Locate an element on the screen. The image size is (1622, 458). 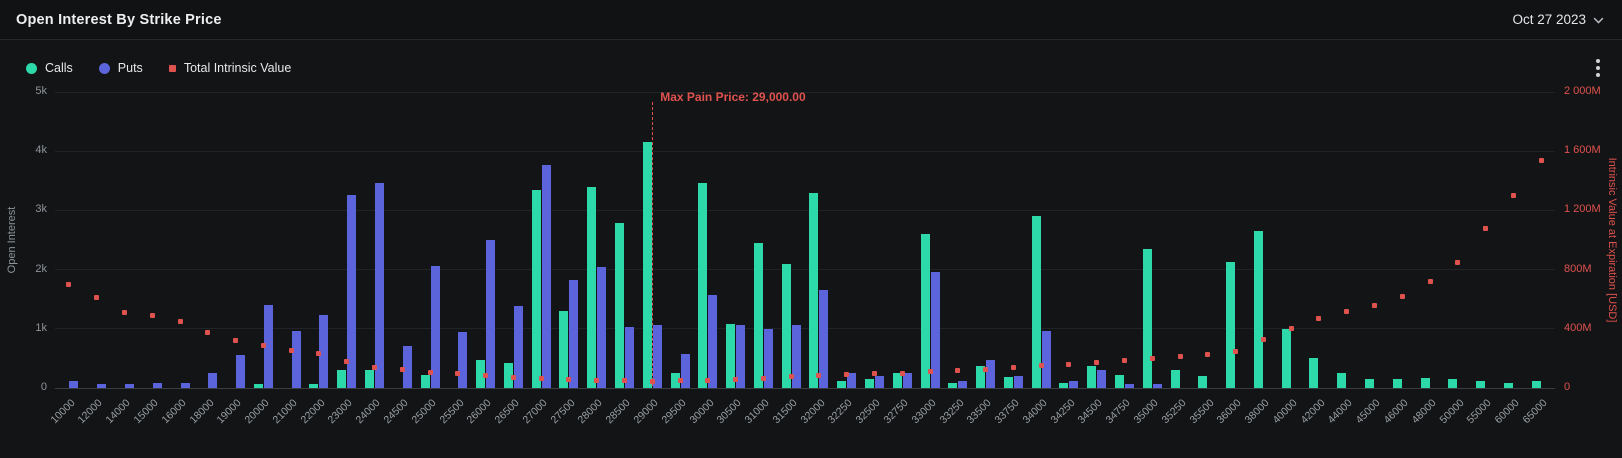
kebab-menu-icon is located at coordinates (1598, 68).